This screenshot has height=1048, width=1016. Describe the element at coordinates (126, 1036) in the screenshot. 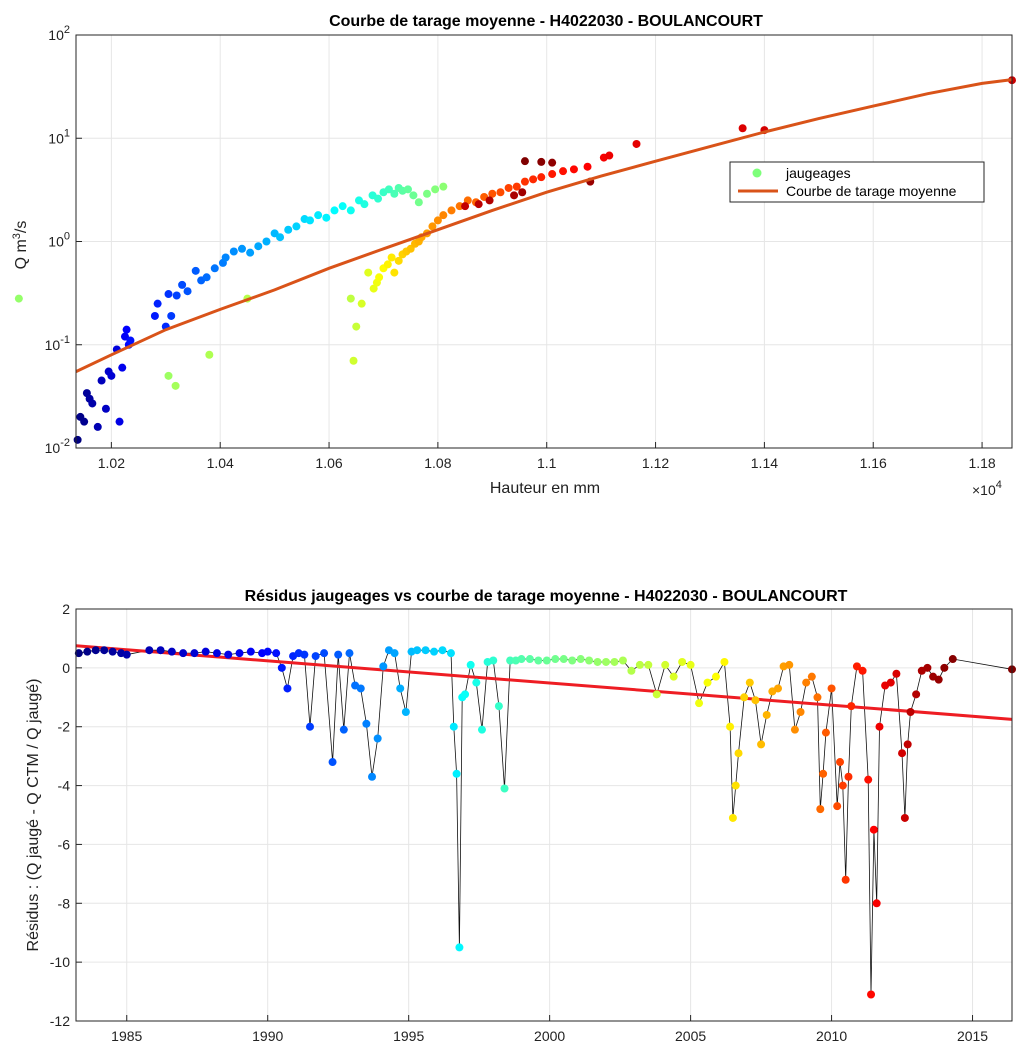

I see `bottom-x-tick-label: 1985` at that location.